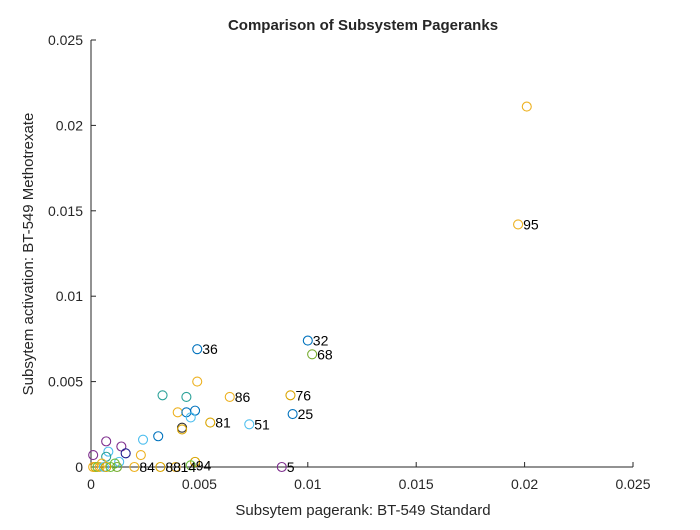 The height and width of the screenshot is (530, 700). What do you see at coordinates (632, 484) in the screenshot?
I see `x-tick-label: 0.025` at bounding box center [632, 484].